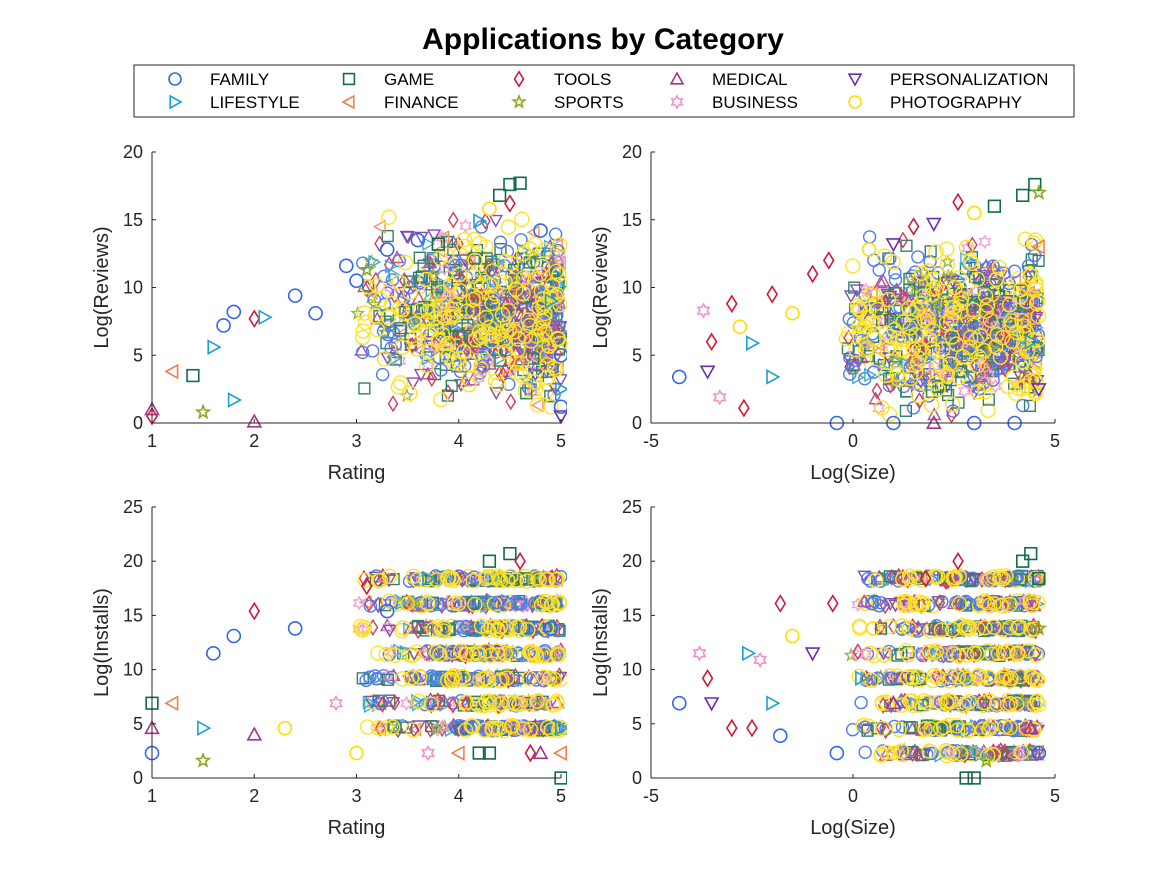 The width and height of the screenshot is (1167, 875). What do you see at coordinates (637, 778) in the screenshot?
I see `y-tick-label: 0` at bounding box center [637, 778].